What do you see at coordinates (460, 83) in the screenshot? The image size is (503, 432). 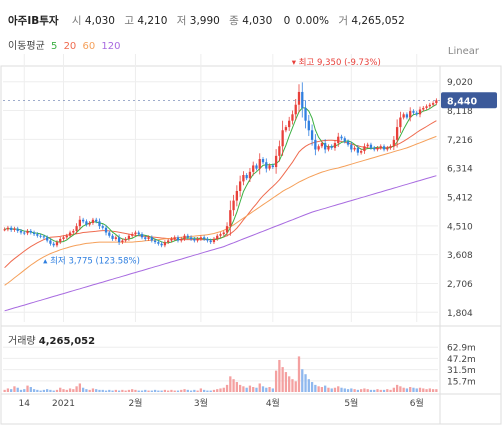 I see `y-tick-label: 9,020` at bounding box center [460, 83].